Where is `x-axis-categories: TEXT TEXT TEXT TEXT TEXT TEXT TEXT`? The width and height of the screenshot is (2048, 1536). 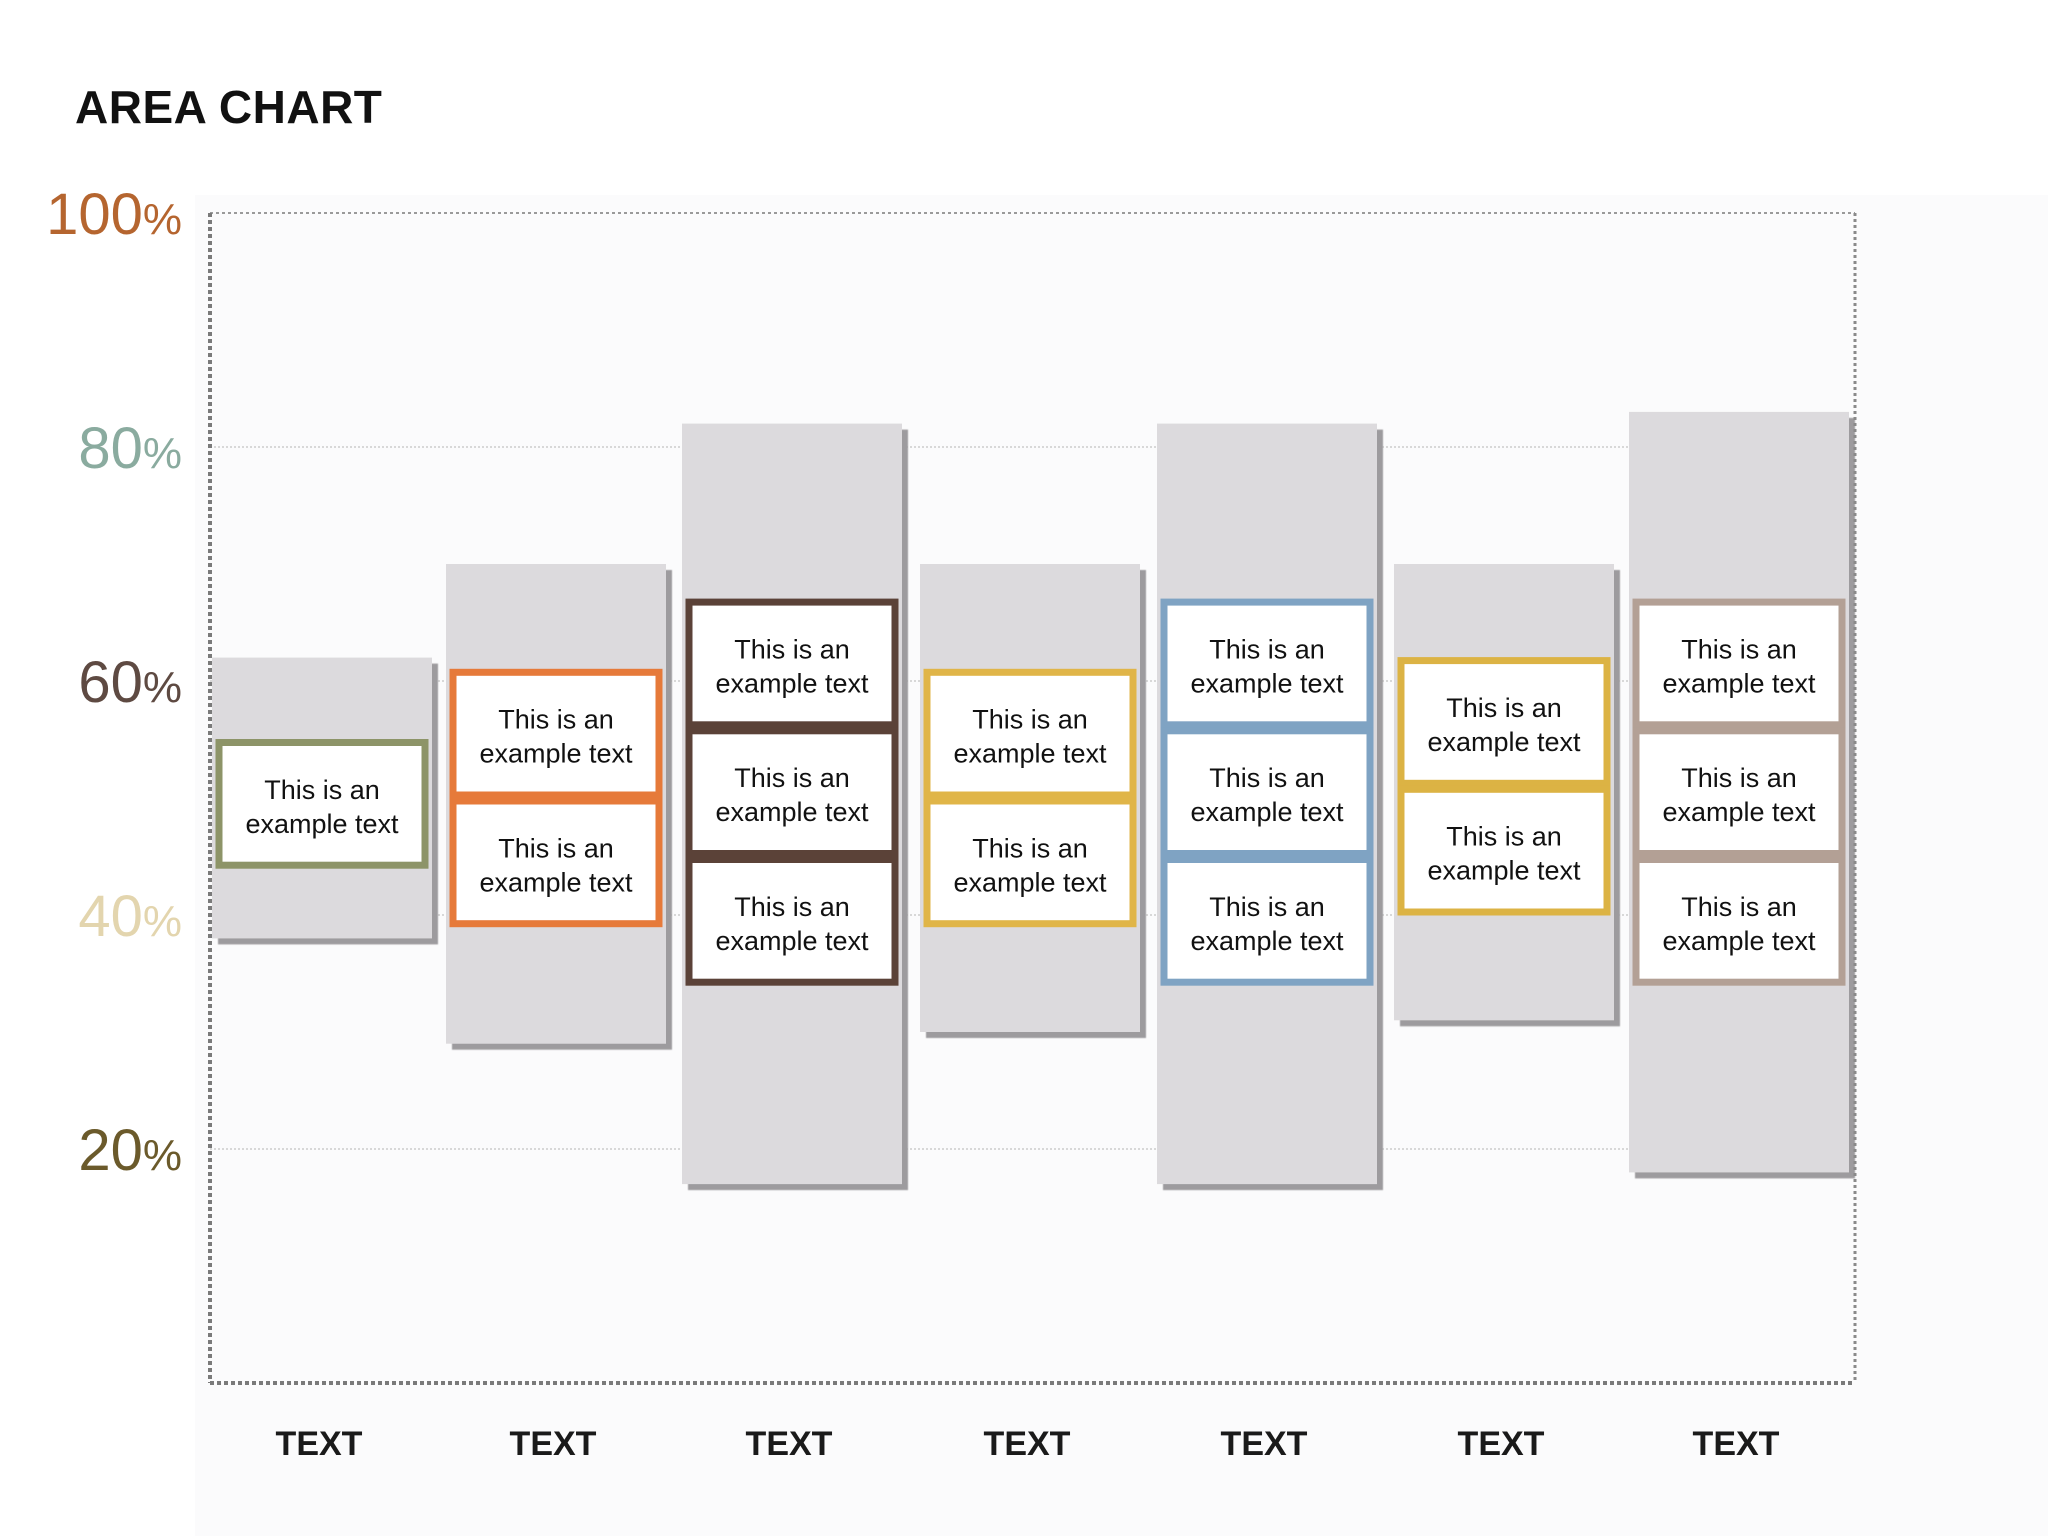 x-axis-categories: TEXT TEXT TEXT TEXT TEXT TEXT TEXT is located at coordinates (1028, 1444).